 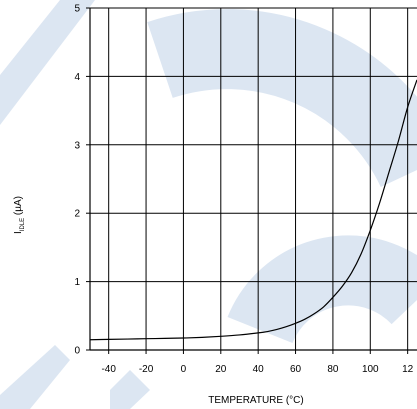 What do you see at coordinates (18, 207) in the screenshot?
I see `y-axis-label-unit: (µA)` at bounding box center [18, 207].